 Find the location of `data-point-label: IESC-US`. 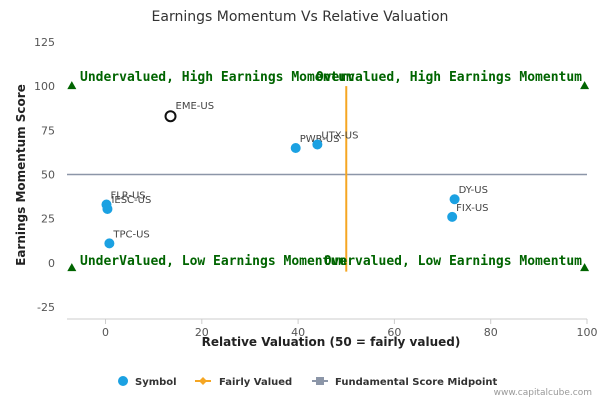

data-point-label: IESC-US is located at coordinates (131, 200).